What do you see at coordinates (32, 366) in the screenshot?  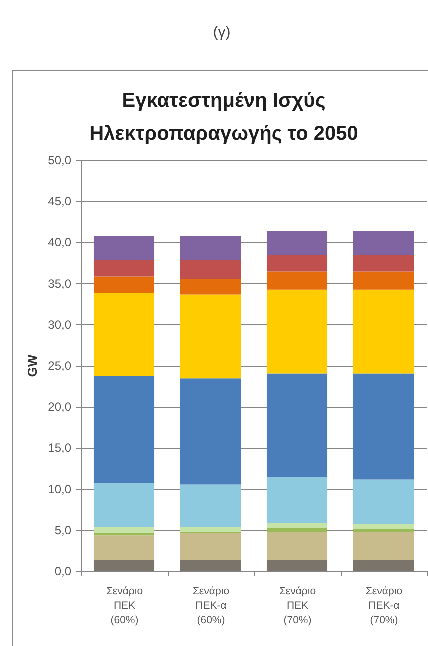 I see `y-axis-title: GW` at bounding box center [32, 366].